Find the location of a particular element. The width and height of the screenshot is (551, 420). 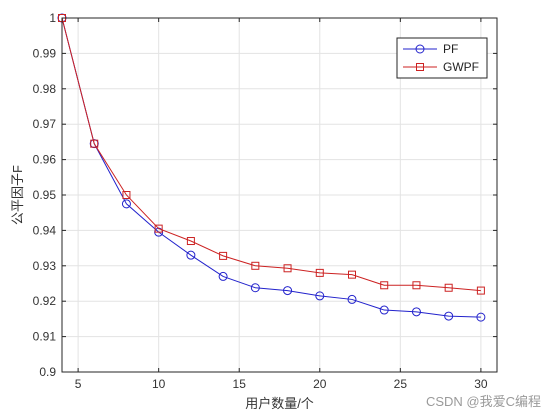

watermark: CSDN @我爱C编程 is located at coordinates (483, 401).